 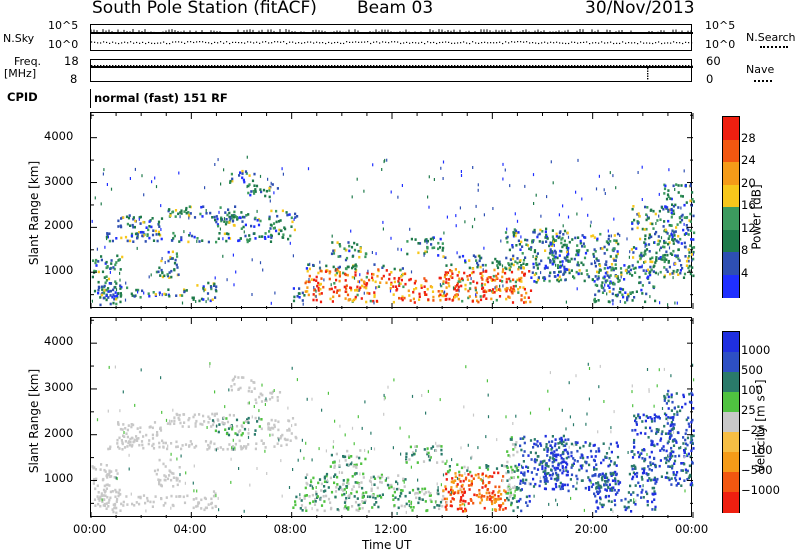 I want to click on nave-legend-line, so click(x=763, y=81).